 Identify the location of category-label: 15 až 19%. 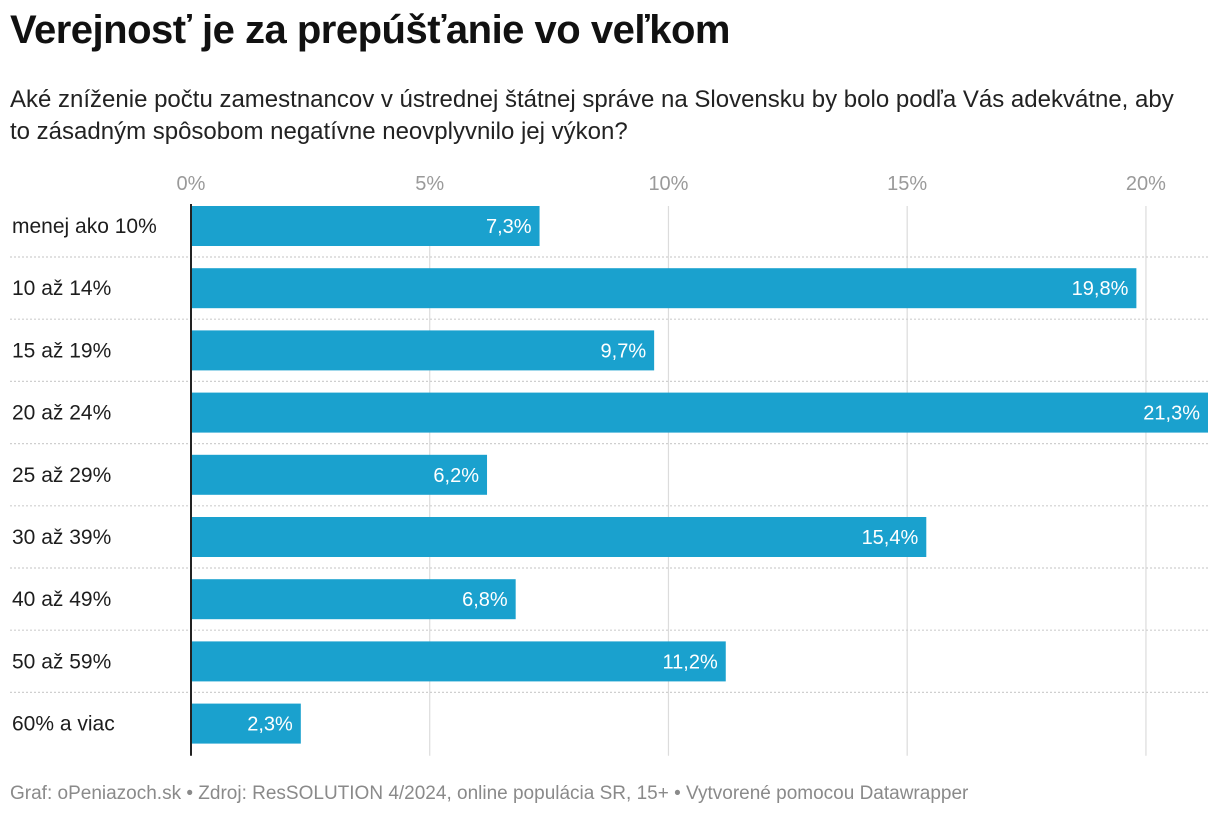
(61, 350).